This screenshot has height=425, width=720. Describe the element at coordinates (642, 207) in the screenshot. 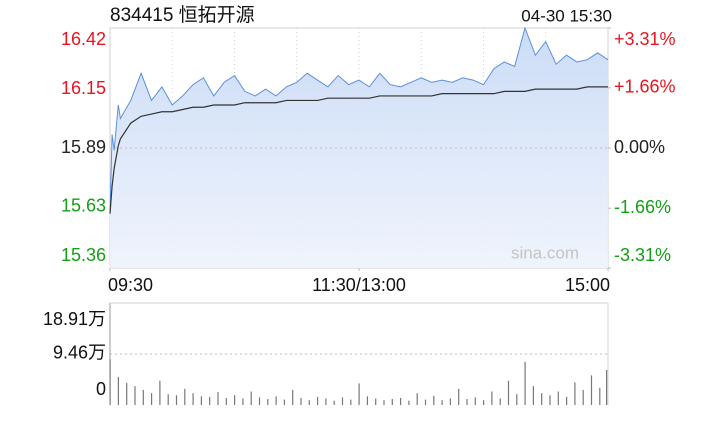

I see `y2-tick-label: -1.66%` at that location.